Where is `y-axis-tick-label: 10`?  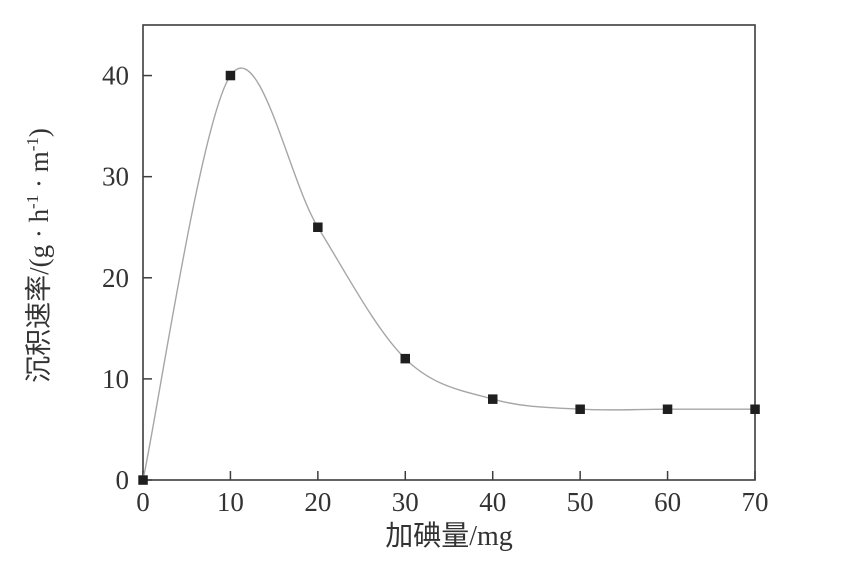 y-axis-tick-label: 10 is located at coordinates (115, 379).